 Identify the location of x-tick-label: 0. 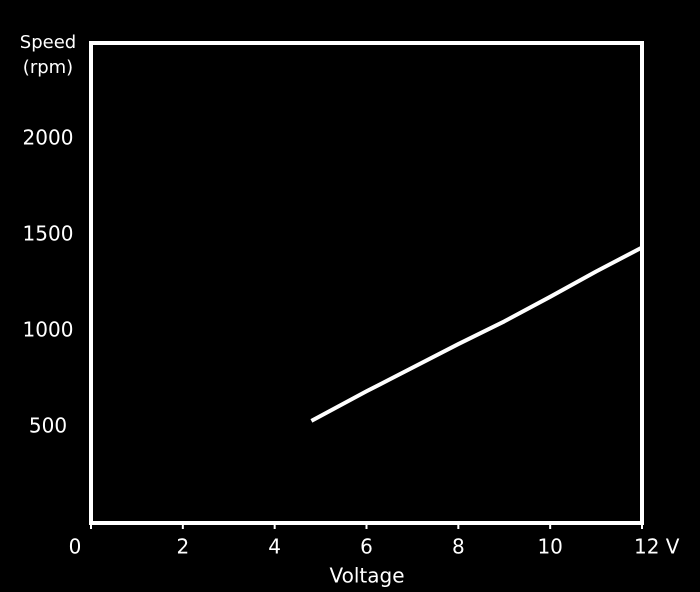
(75, 547).